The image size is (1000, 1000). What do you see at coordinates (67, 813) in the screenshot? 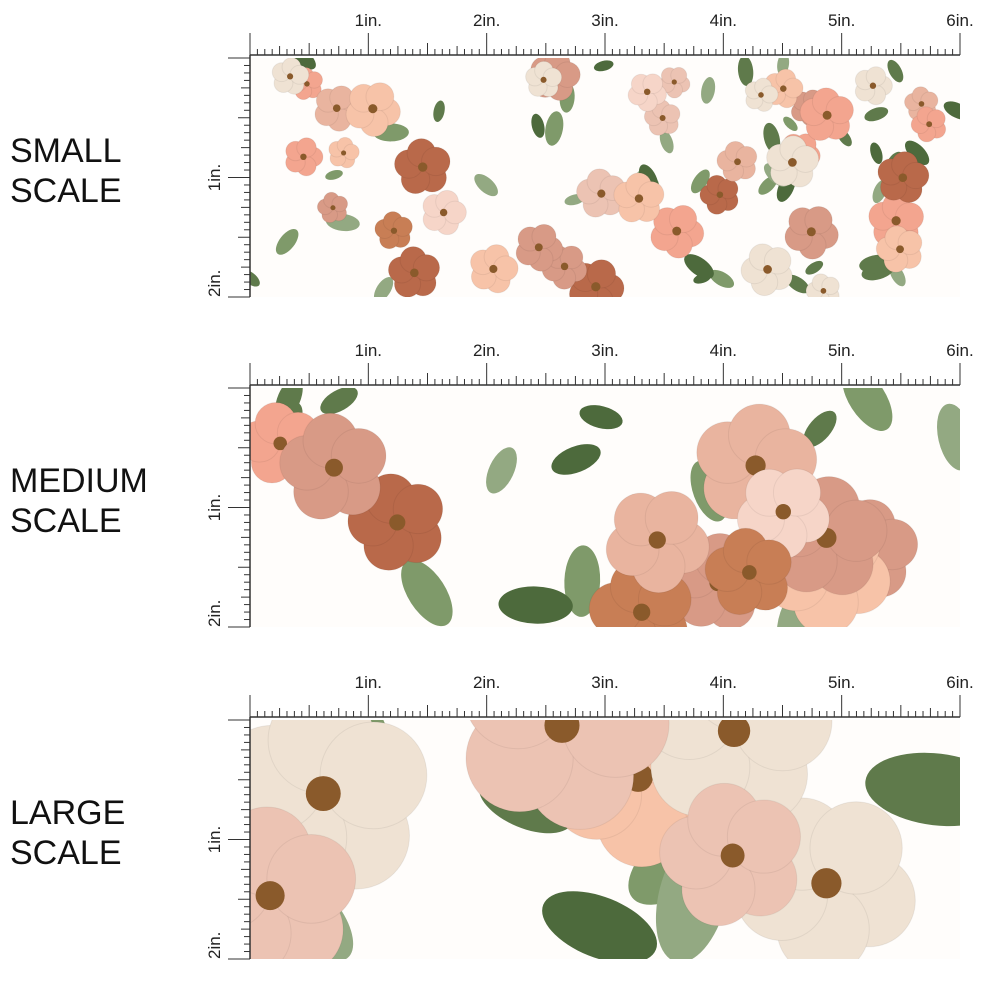
I see `scale-label: LARGE` at bounding box center [67, 813].